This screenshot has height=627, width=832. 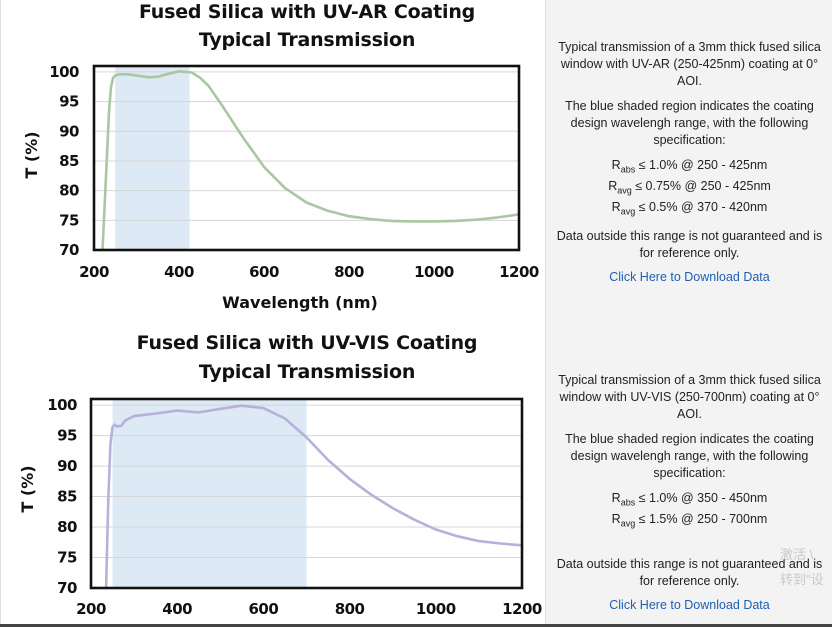 I want to click on page-bottom-edge, so click(x=416, y=625).